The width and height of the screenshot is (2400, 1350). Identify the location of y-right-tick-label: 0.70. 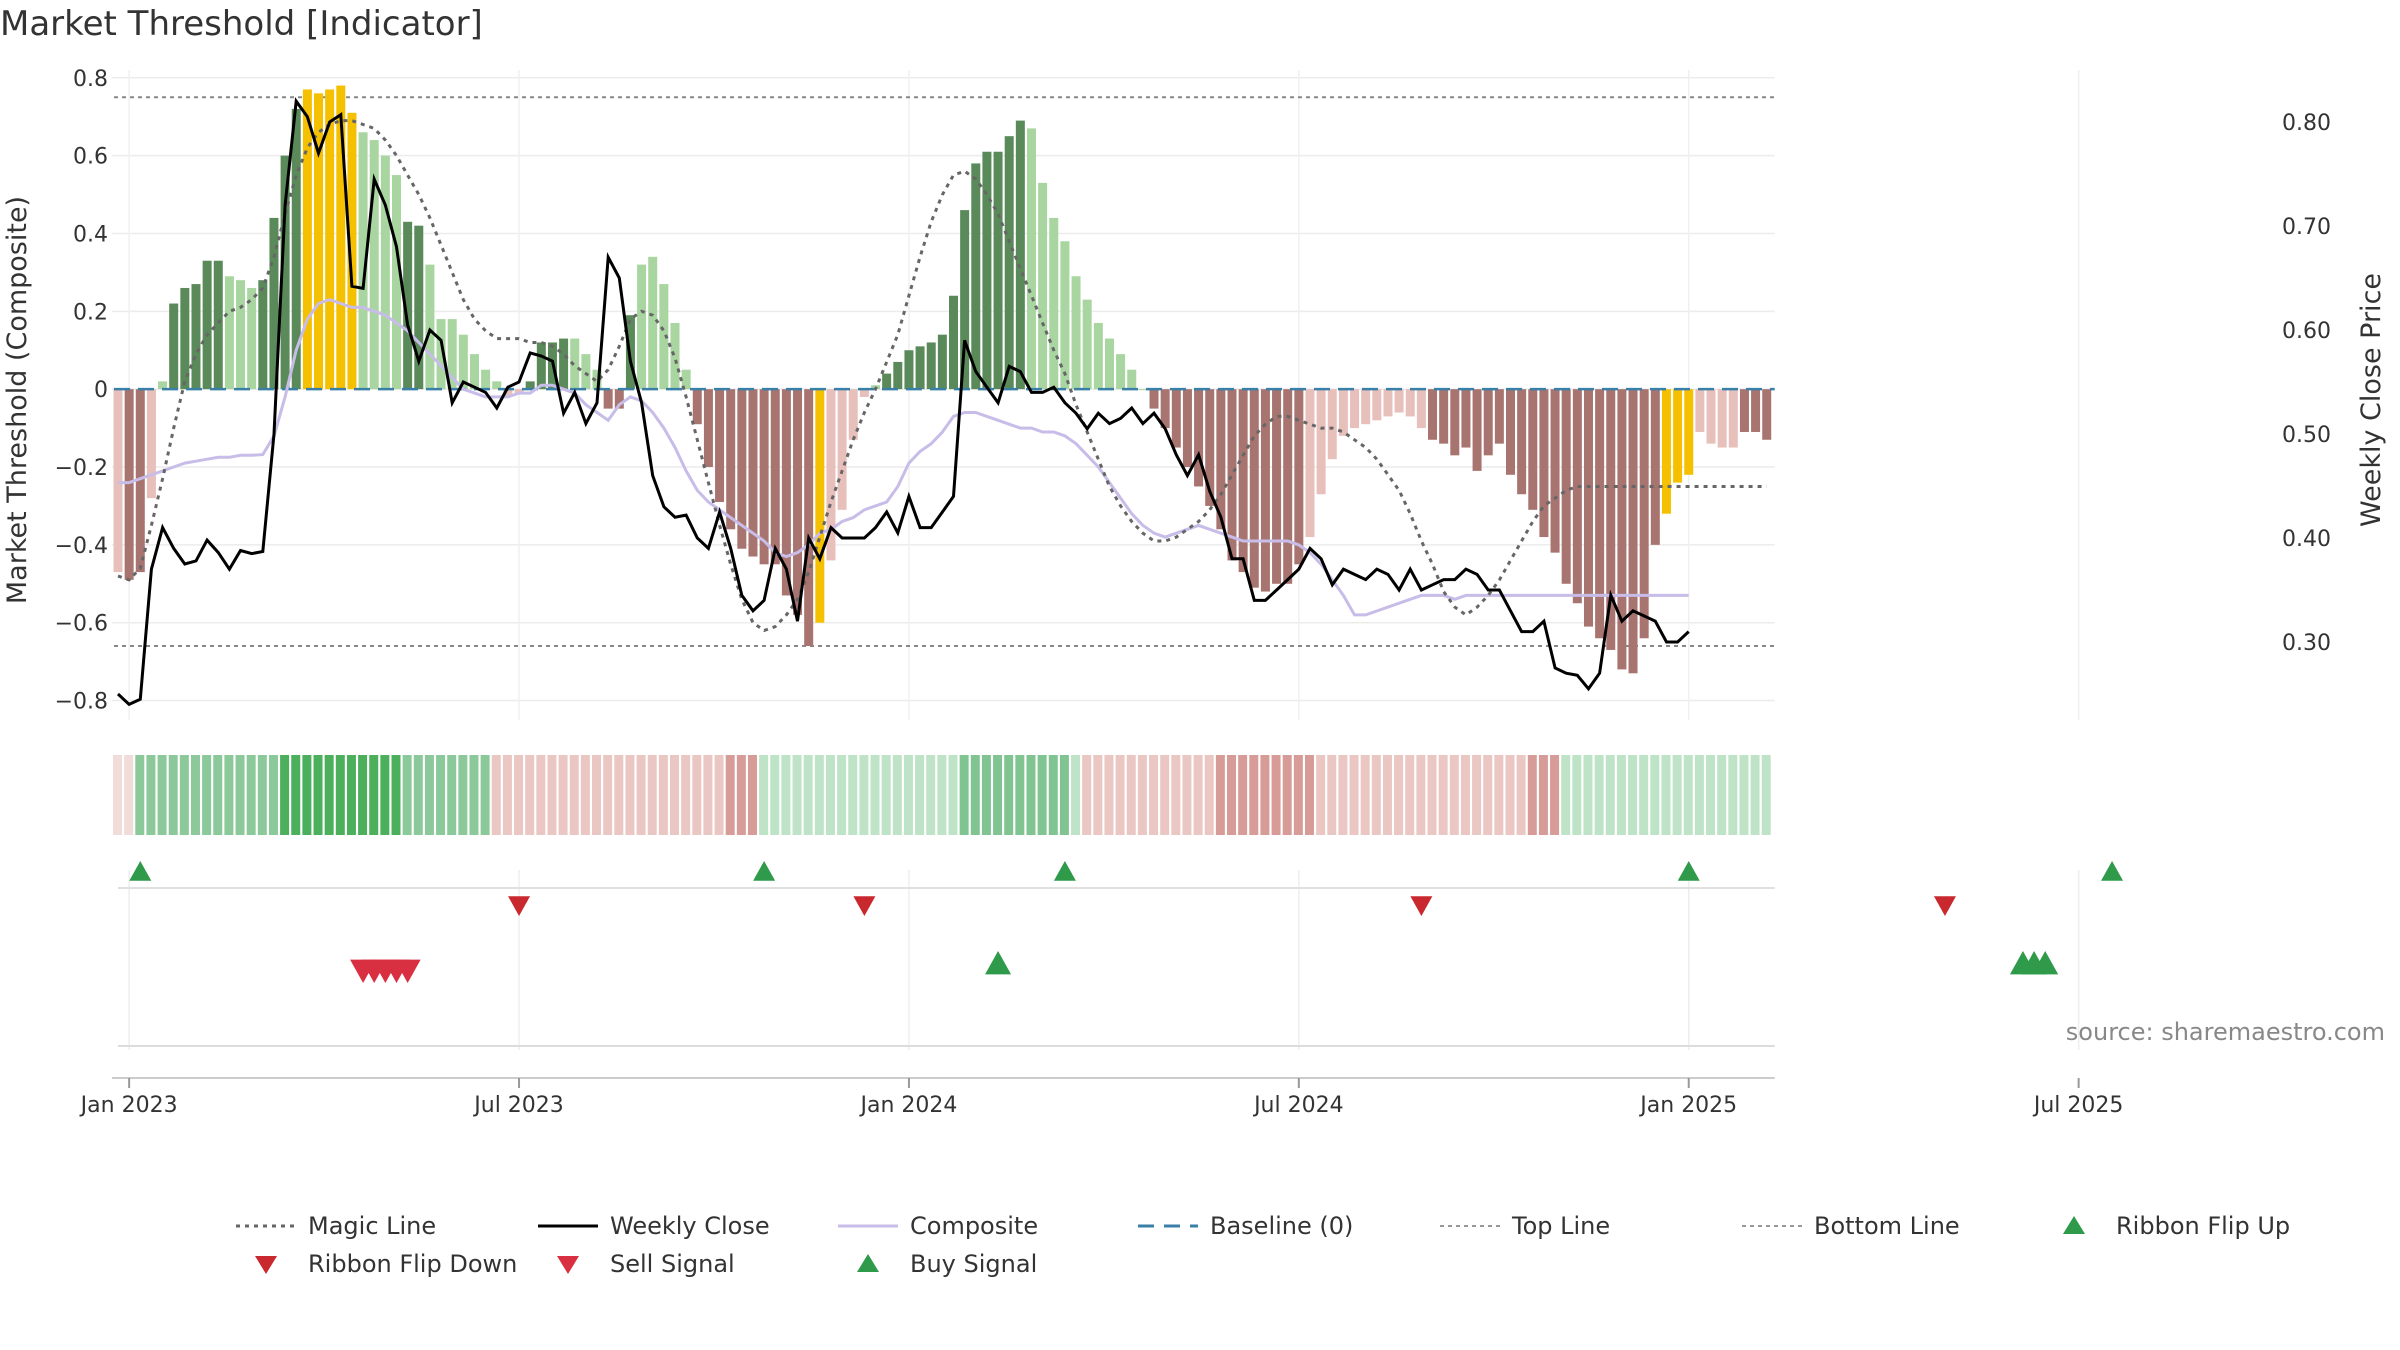
(2306, 227).